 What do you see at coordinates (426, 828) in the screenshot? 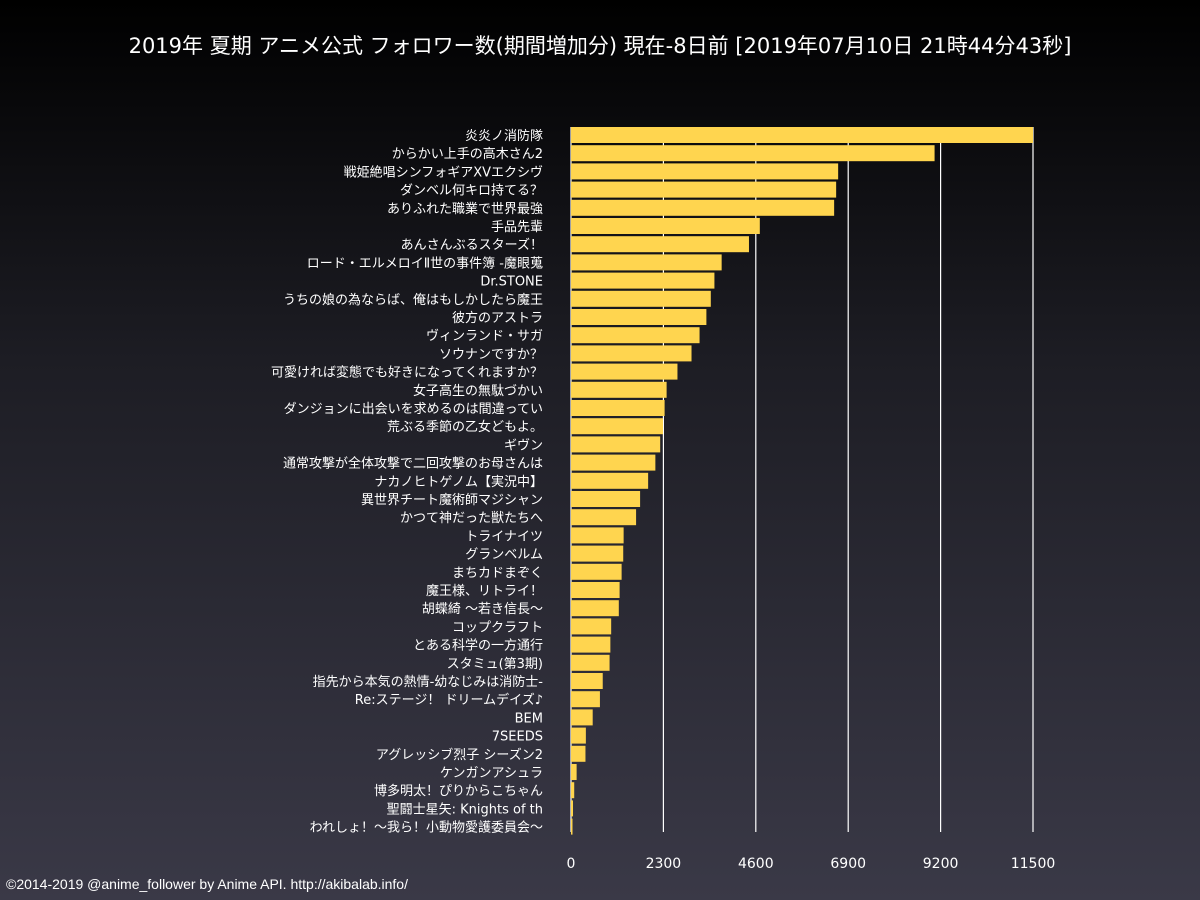
I see `category-label: われしょ！～我ら！小動物愛護委員会～` at bounding box center [426, 828].